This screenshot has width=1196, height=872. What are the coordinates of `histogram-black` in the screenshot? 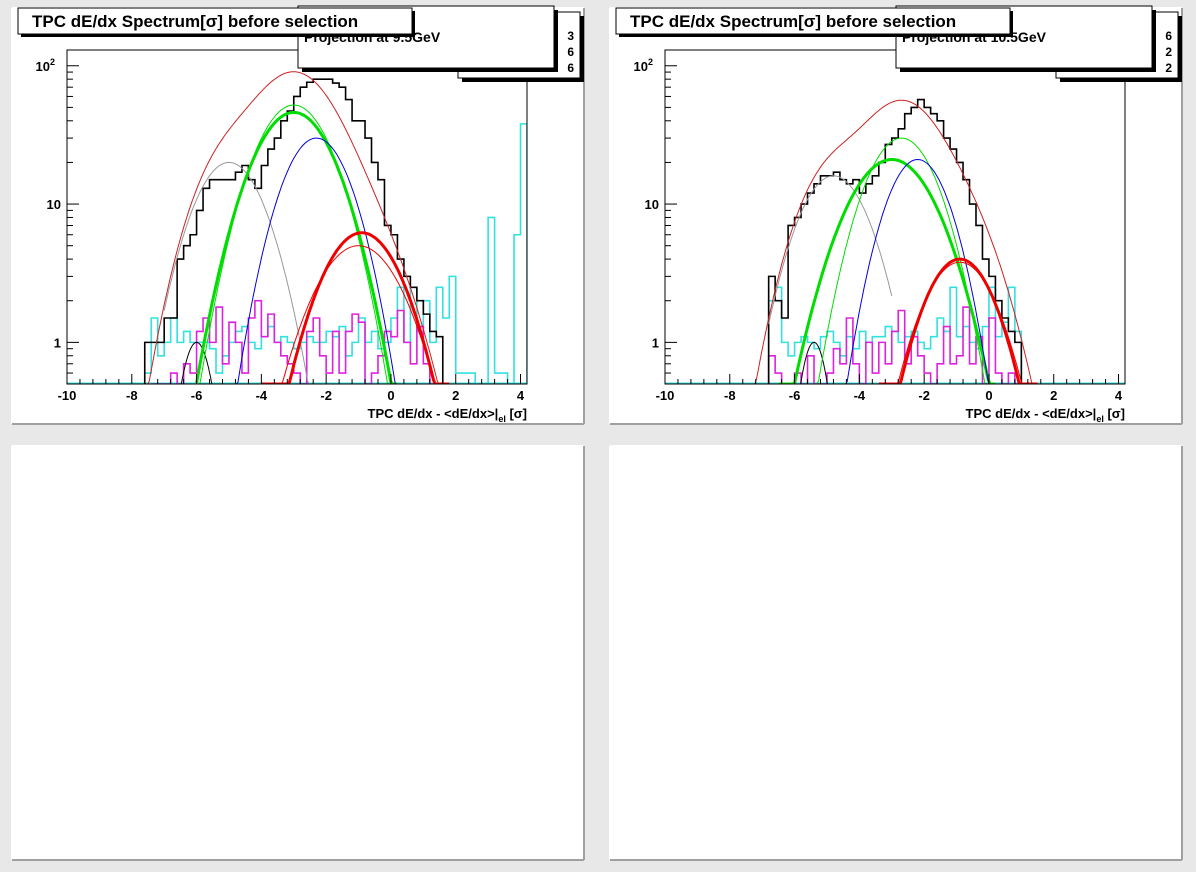 It's located at (293, 231).